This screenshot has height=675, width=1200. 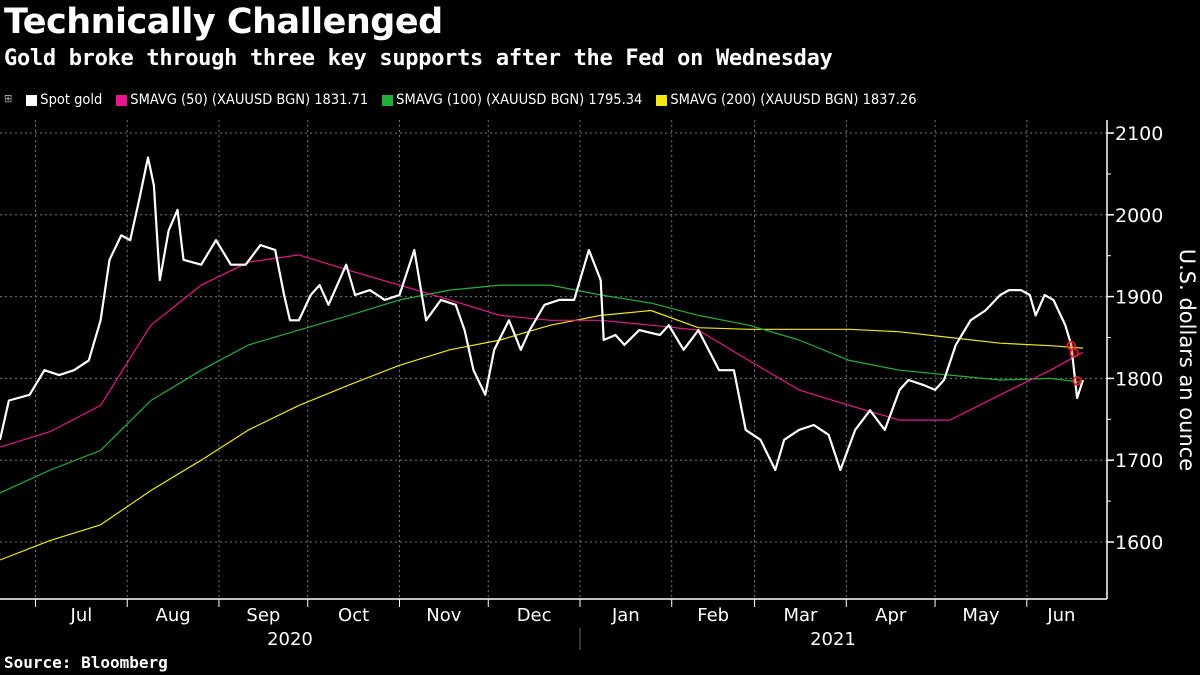 I want to click on legend-label: Spot gold, so click(x=71, y=100).